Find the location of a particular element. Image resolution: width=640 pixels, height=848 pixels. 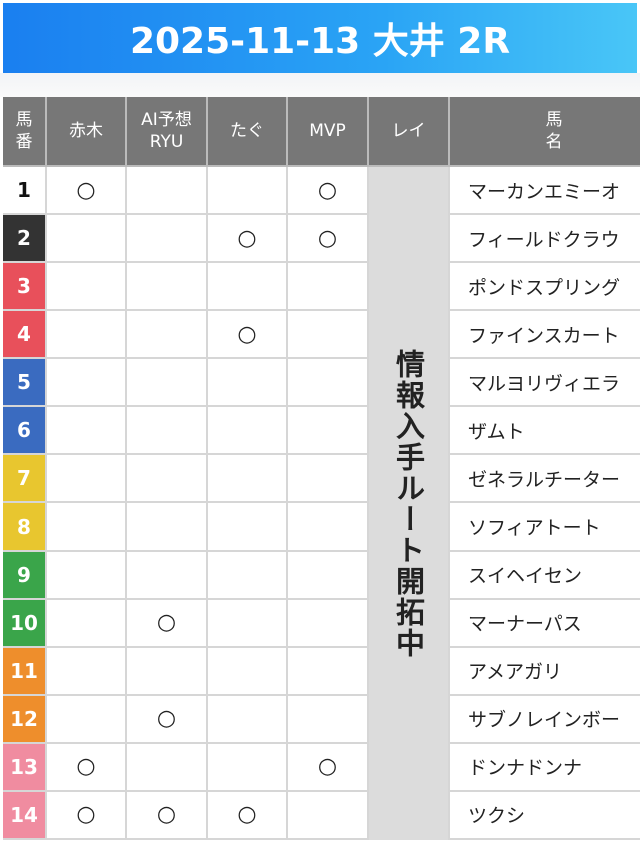

horse-name: スイヘイセン is located at coordinates (525, 576).